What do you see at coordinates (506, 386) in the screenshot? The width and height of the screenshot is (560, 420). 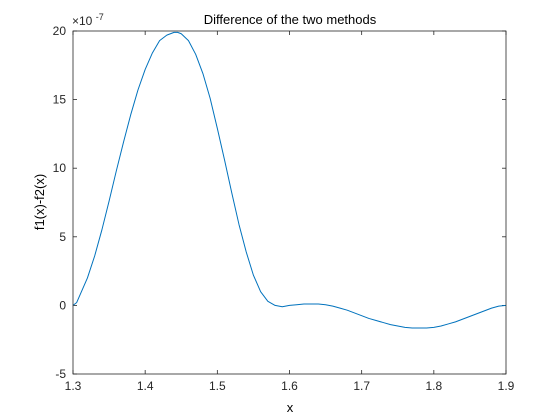 I see `x-tick-label: 1.9` at bounding box center [506, 386].